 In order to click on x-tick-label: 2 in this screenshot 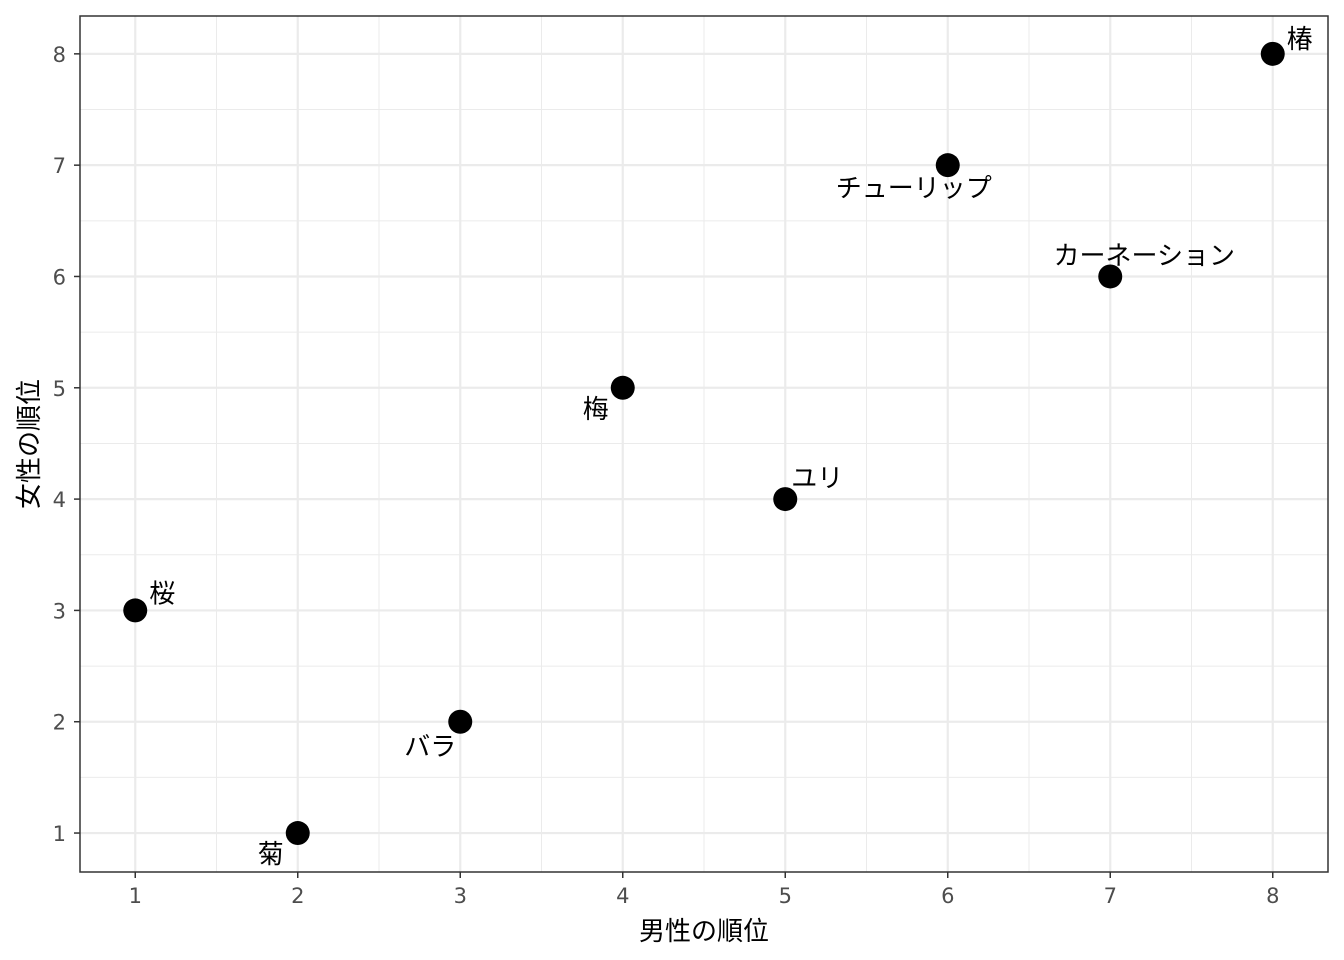, I will do `click(297, 896)`.